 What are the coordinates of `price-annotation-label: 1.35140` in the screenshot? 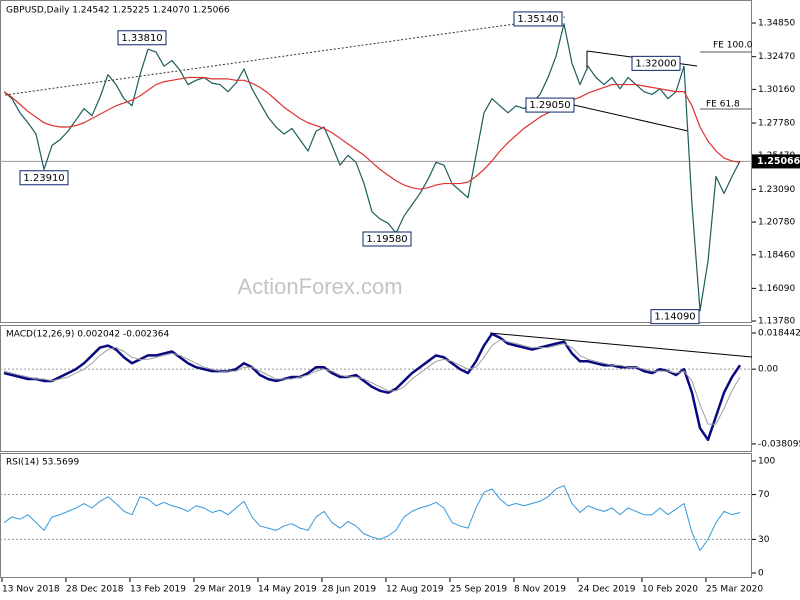 It's located at (537, 19).